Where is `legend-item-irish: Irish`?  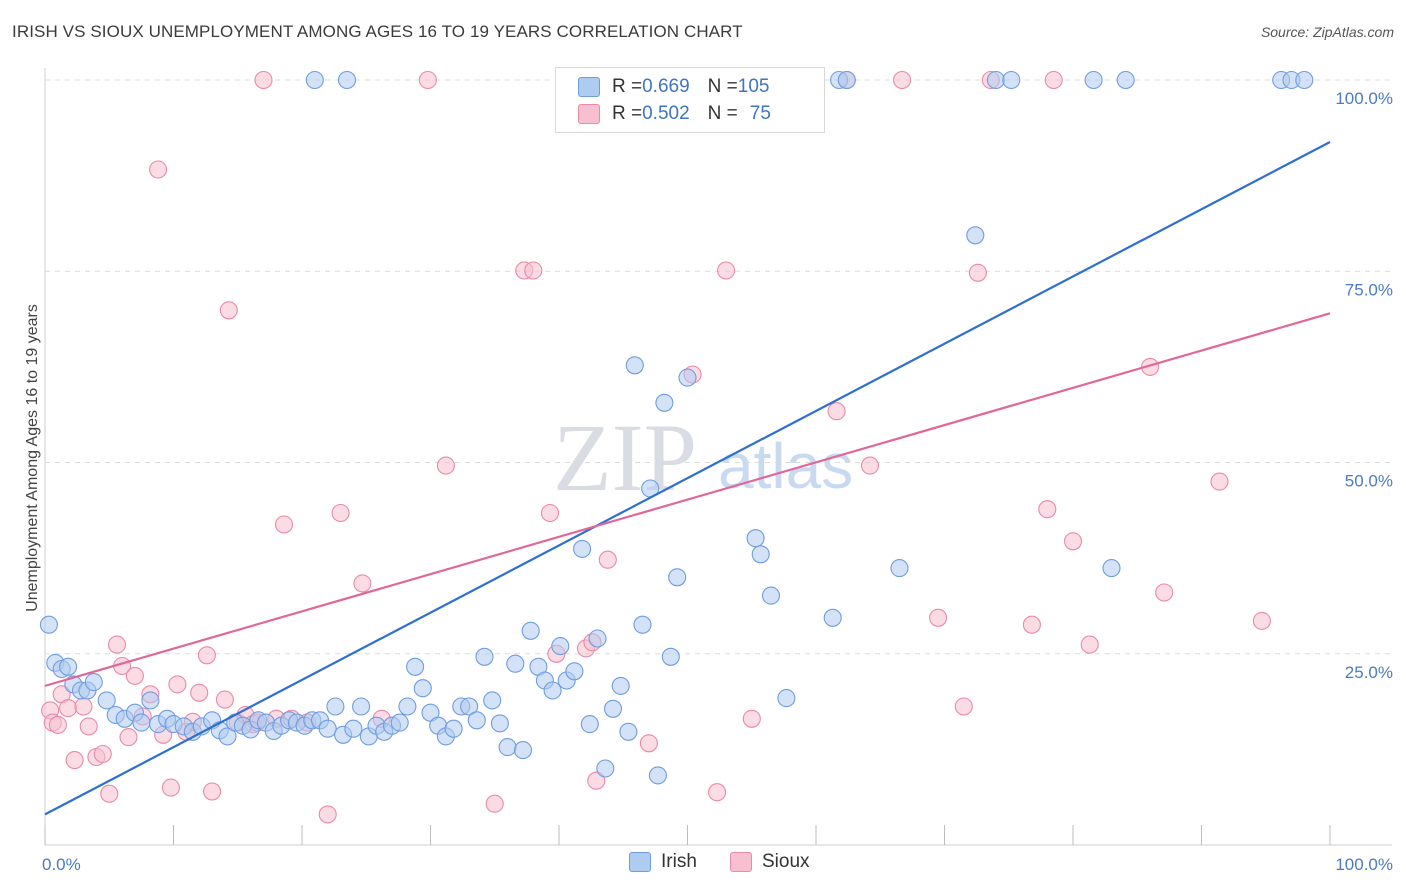 legend-item-irish: Irish is located at coordinates (663, 862).